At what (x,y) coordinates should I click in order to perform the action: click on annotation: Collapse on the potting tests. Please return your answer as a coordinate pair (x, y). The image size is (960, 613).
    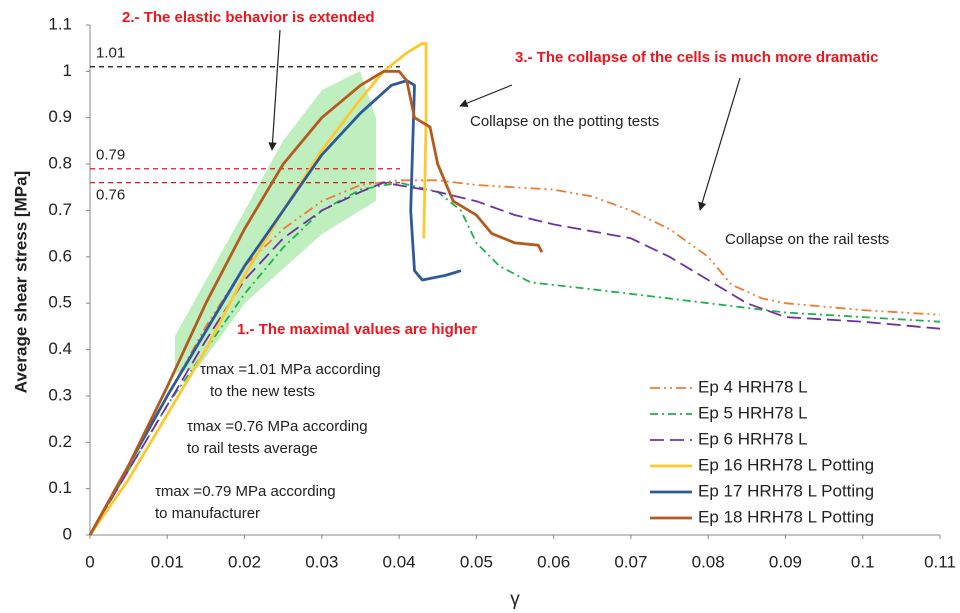
    Looking at the image, I should click on (564, 121).